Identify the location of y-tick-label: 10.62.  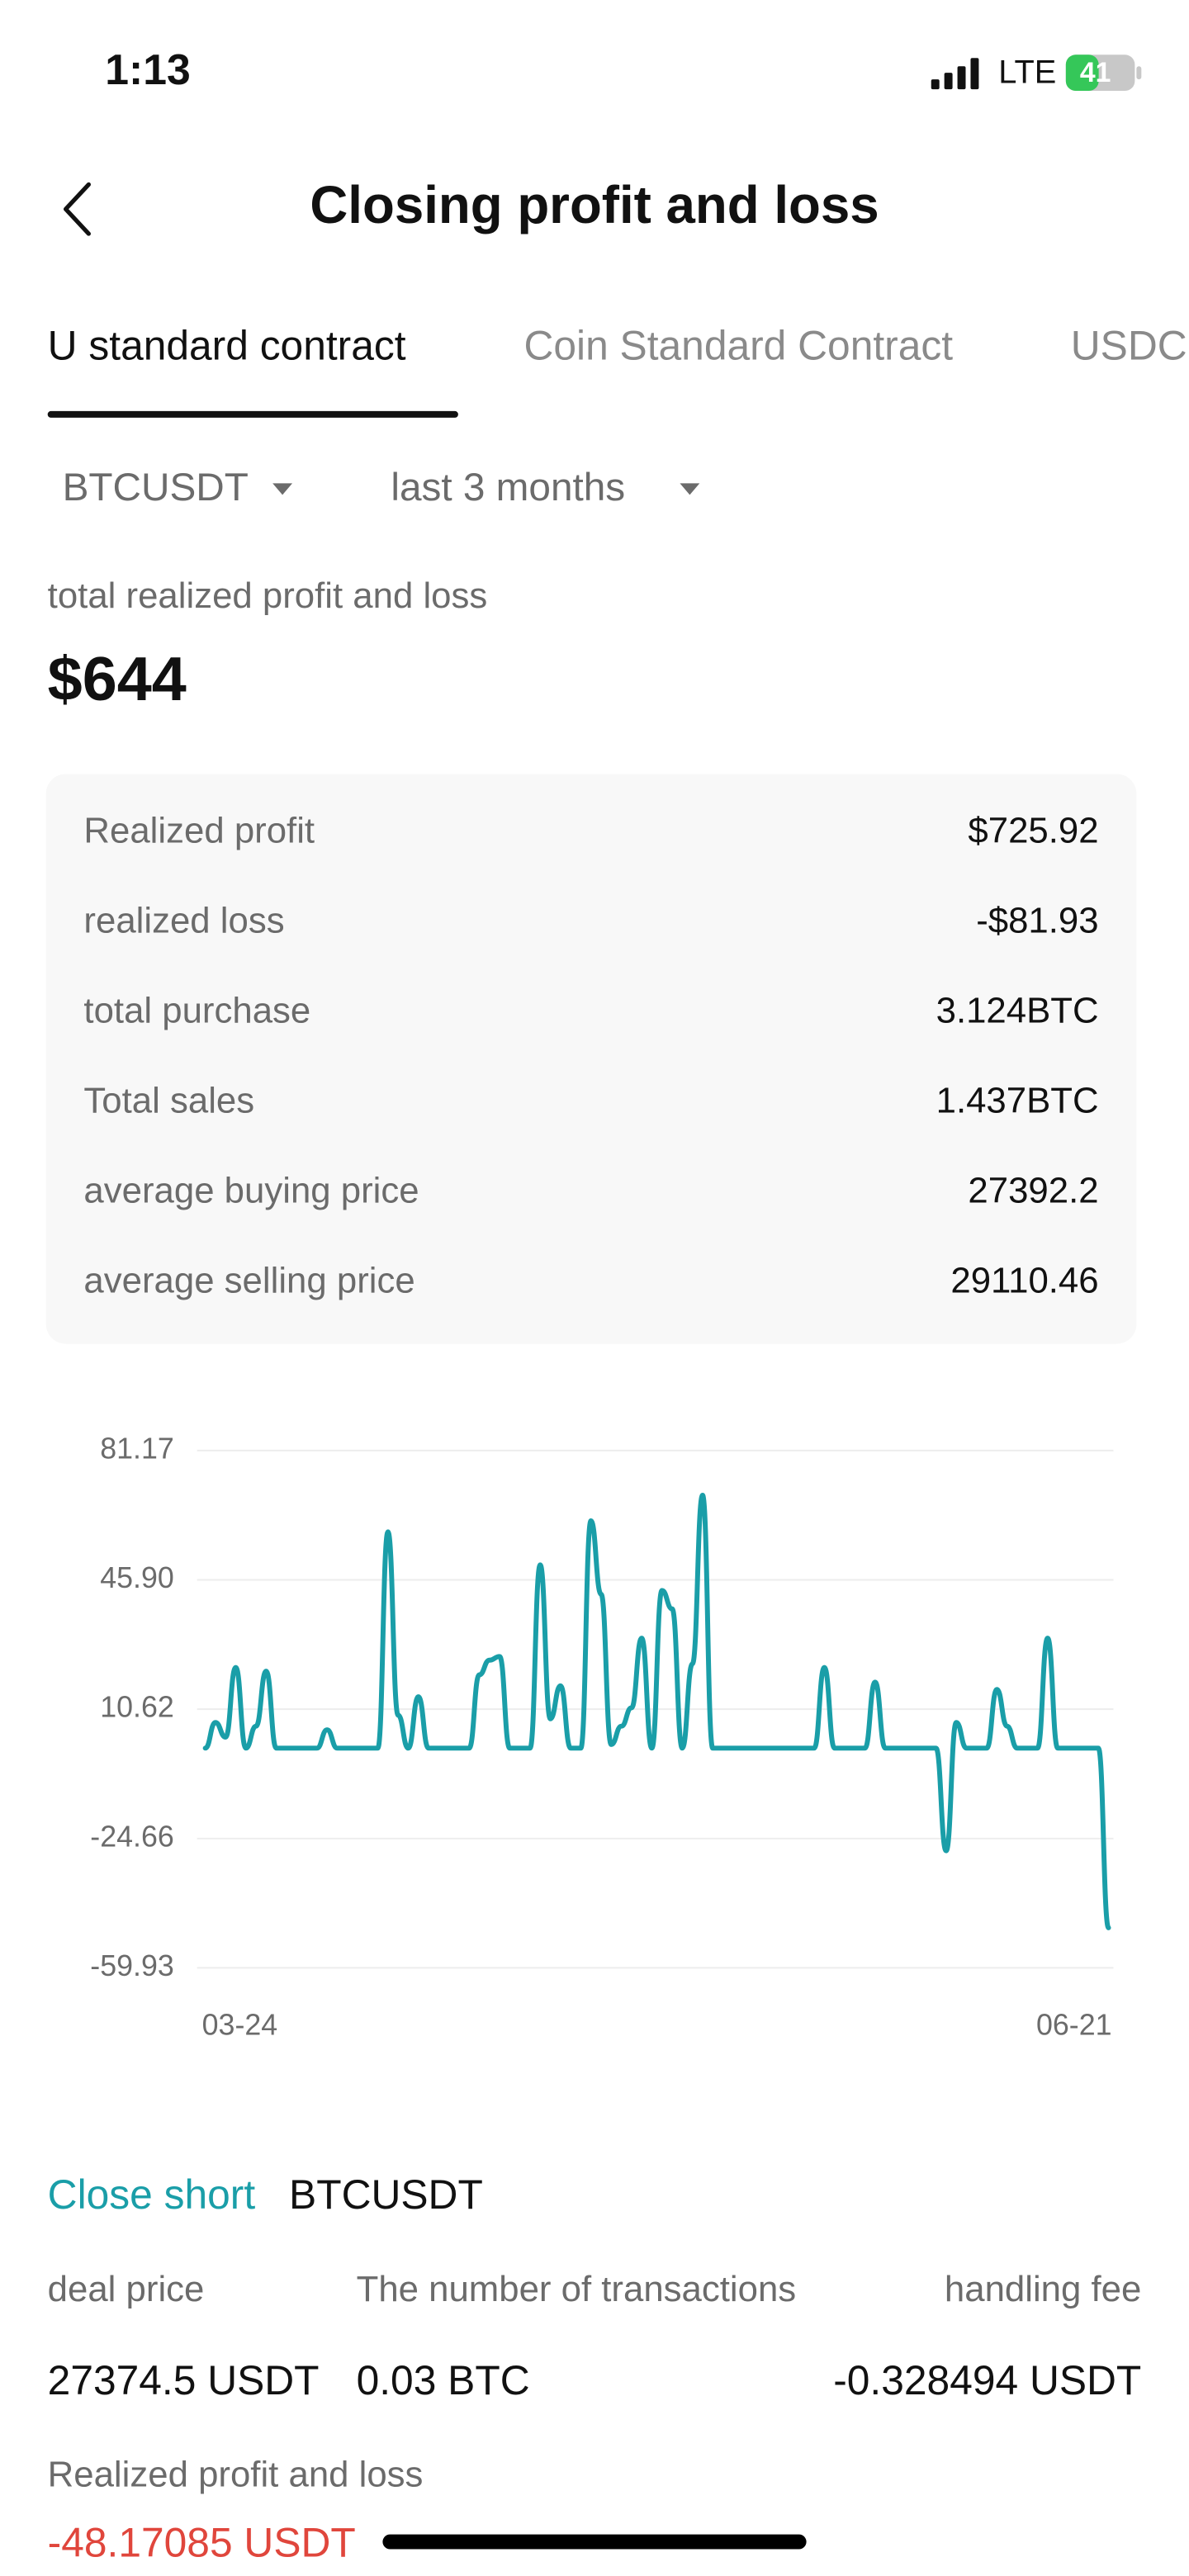
(137, 1707).